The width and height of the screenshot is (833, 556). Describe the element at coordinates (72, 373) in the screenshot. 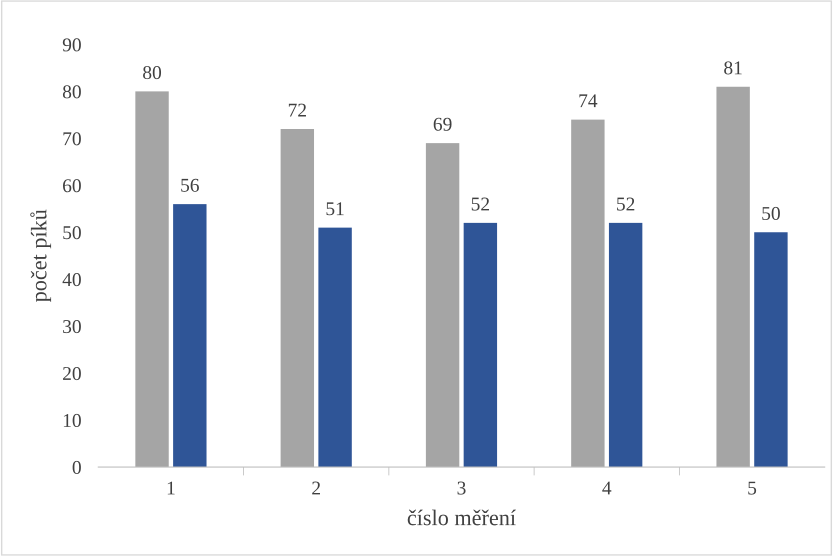

I see `y-tick-label: 20` at that location.